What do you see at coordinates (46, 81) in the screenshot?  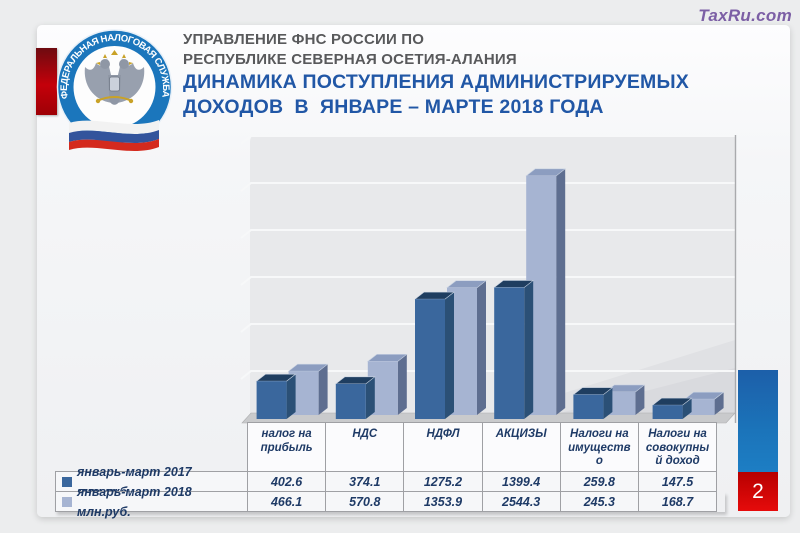 I see `red-accent-bar` at bounding box center [46, 81].